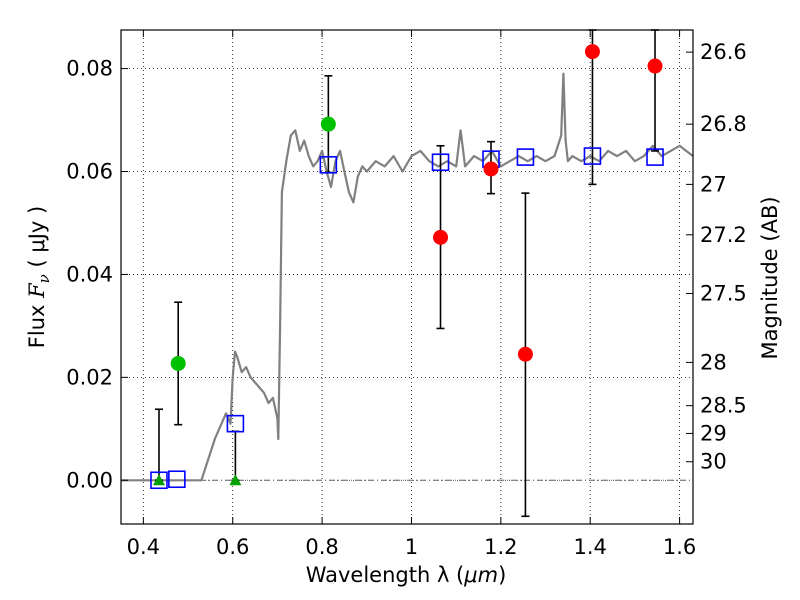 Image resolution: width=800 pixels, height=600 pixels. What do you see at coordinates (37, 290) in the screenshot?
I see `y-axis-label-symbol: F` at bounding box center [37, 290].